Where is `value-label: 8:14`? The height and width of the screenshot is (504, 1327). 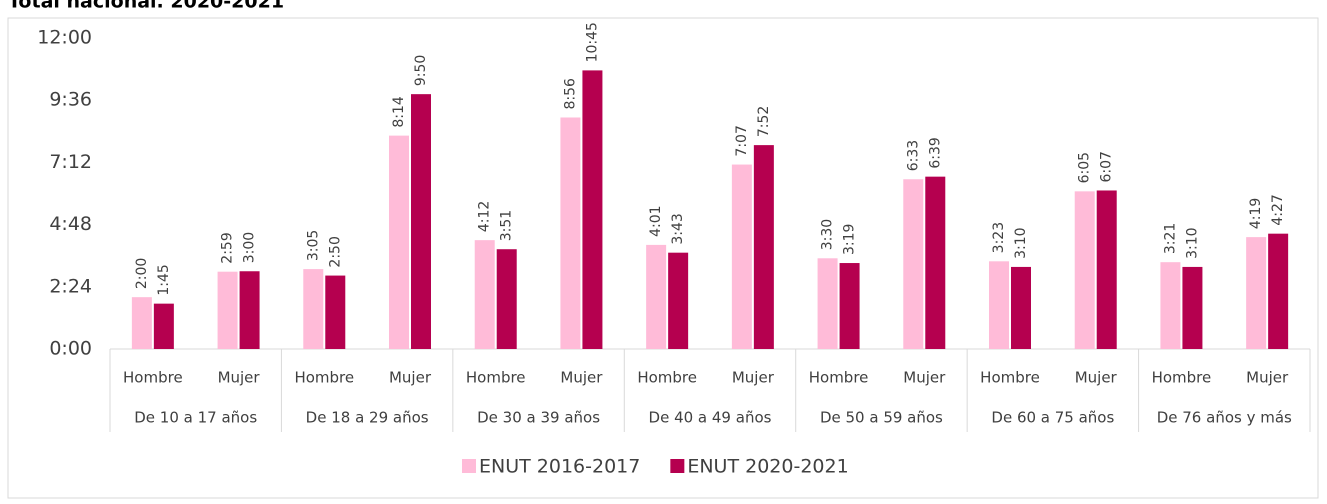
value-label: 8:14 is located at coordinates (399, 112).